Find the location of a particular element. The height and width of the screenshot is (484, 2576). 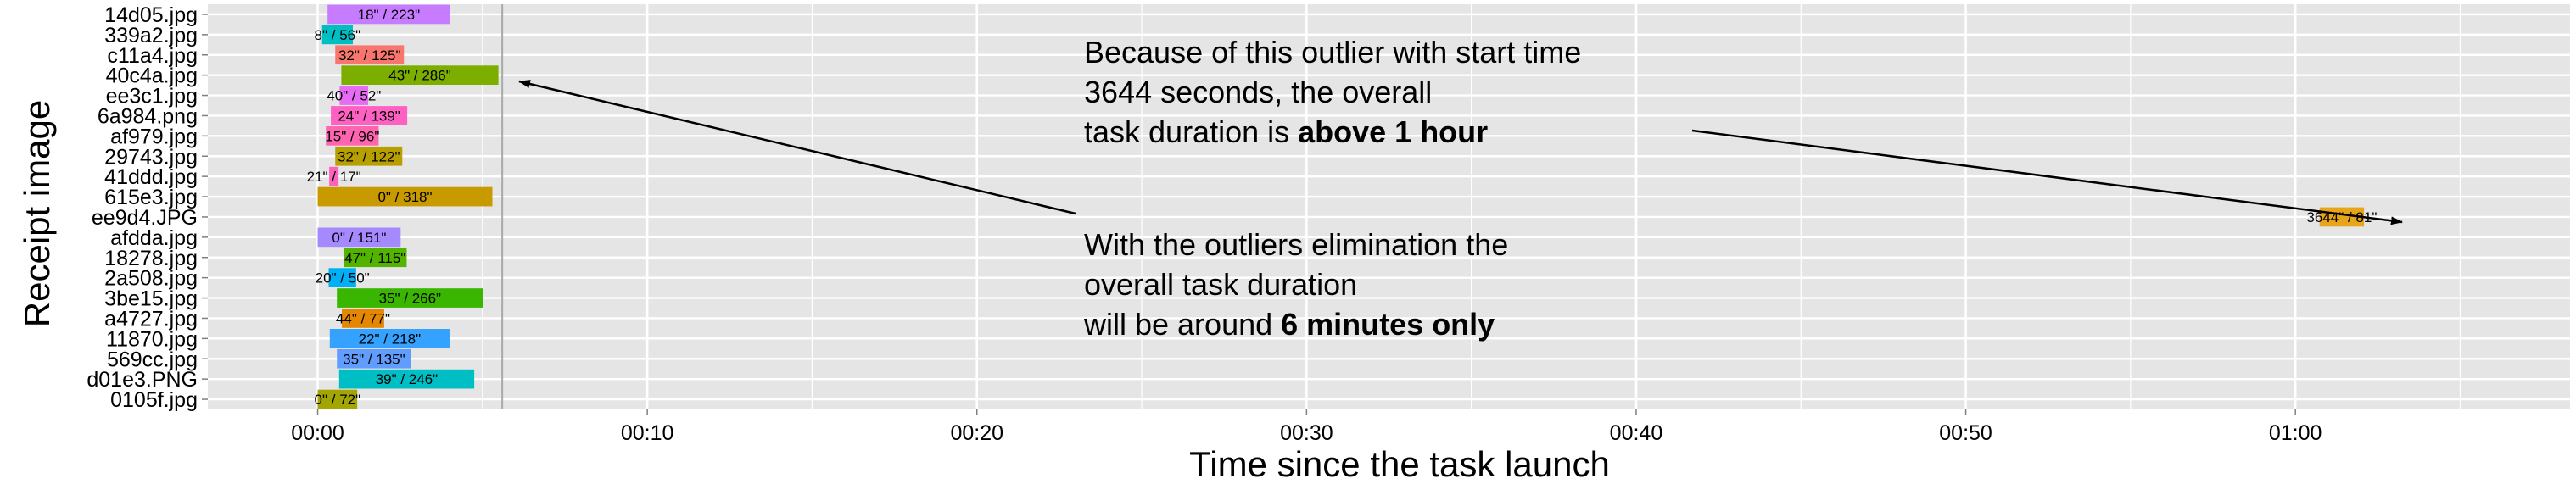

bar-data-label: 39" / 246" is located at coordinates (407, 379).